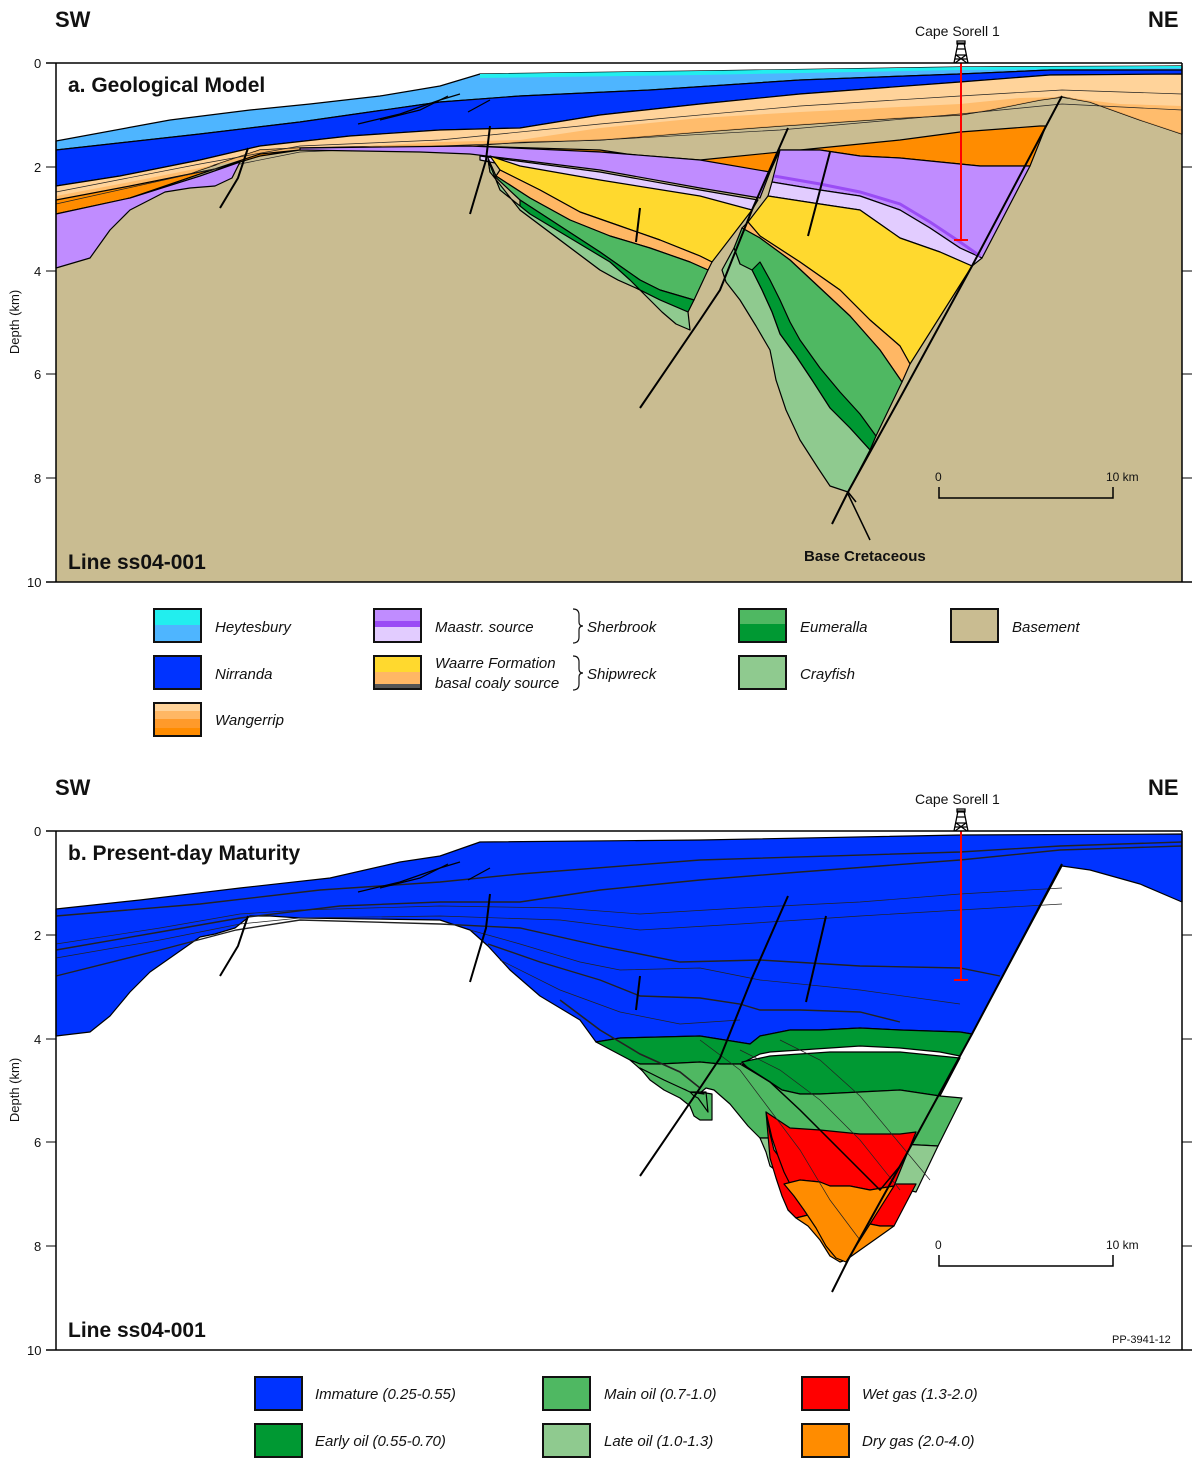  What do you see at coordinates (244, 674) in the screenshot?
I see `legend-label-nirranda: Nirranda` at bounding box center [244, 674].